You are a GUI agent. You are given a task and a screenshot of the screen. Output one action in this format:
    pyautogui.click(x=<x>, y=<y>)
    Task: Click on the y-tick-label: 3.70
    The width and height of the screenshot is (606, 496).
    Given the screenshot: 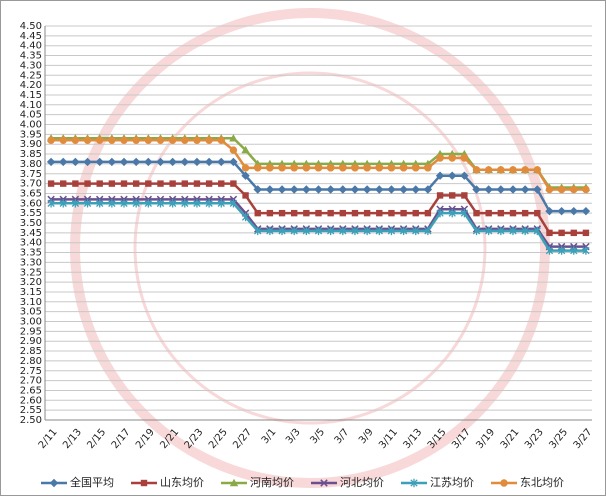 What is the action you would take?
    pyautogui.click(x=31, y=184)
    